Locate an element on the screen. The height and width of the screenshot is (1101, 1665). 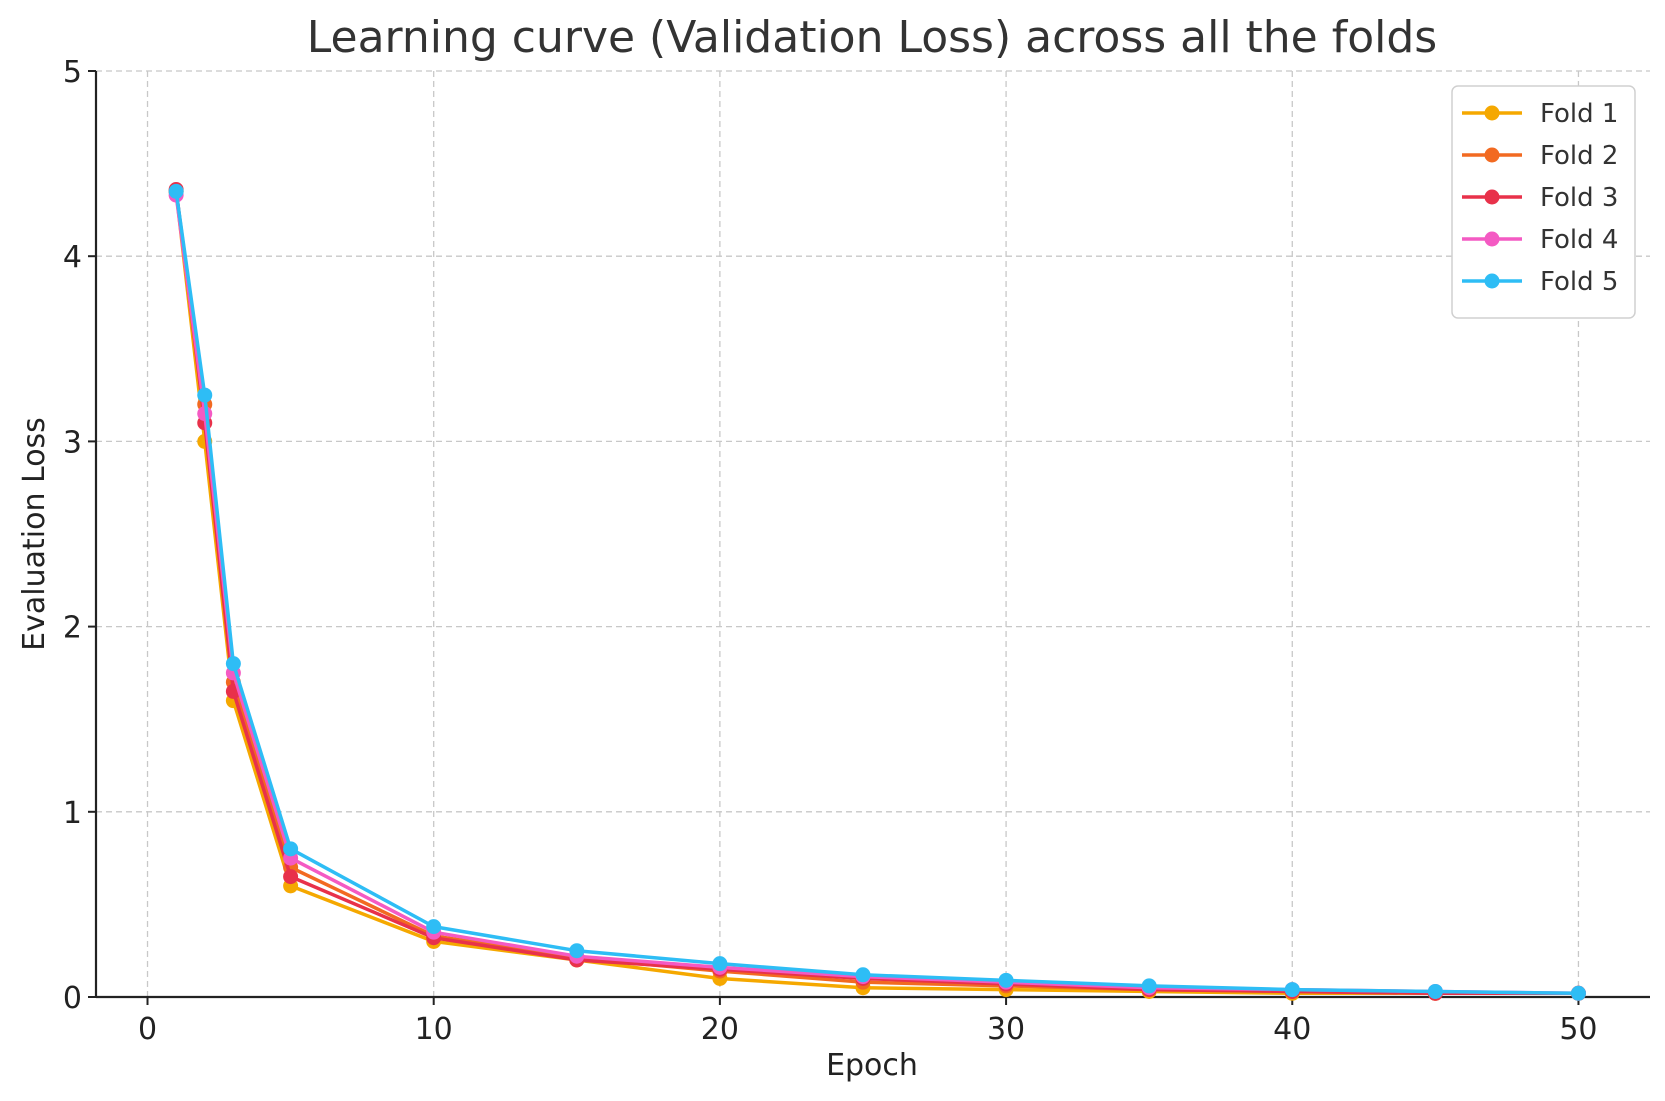
legend: Fold 1 Fold 2 Fold 3 Fold 4 Fold 5 is located at coordinates (1543, 202).